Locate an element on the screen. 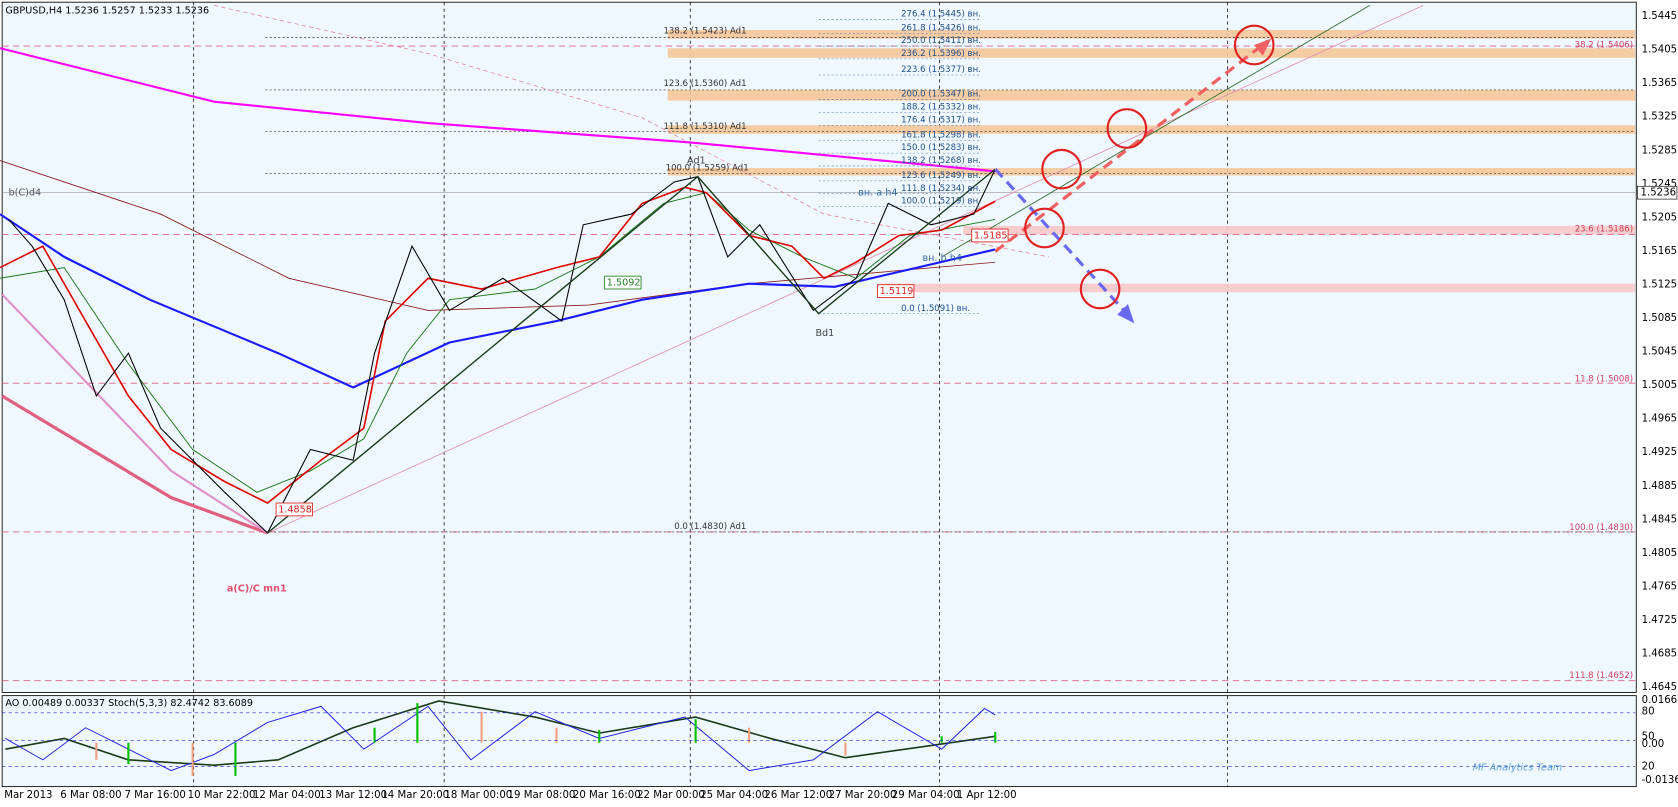 The height and width of the screenshot is (807, 1678). price-label: 1.5365 is located at coordinates (1660, 83).